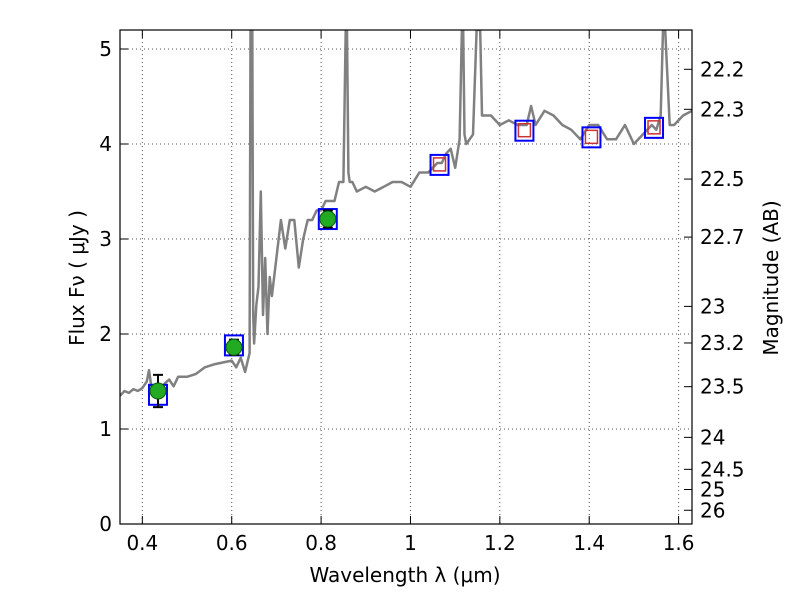 Image resolution: width=800 pixels, height=600 pixels. What do you see at coordinates (722, 469) in the screenshot?
I see `mag-tick-label: 24.5` at bounding box center [722, 469].